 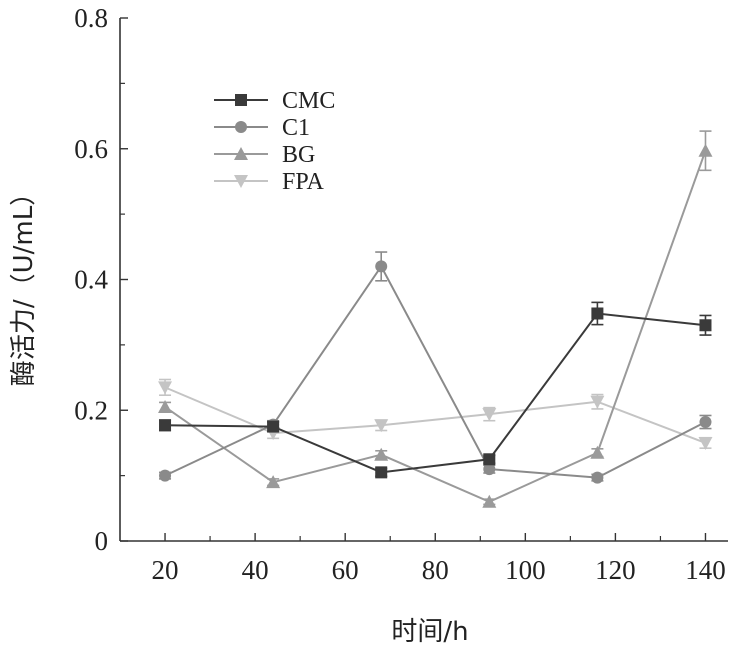 I want to click on legend-item-fpa: FPA, so click(x=269, y=182).